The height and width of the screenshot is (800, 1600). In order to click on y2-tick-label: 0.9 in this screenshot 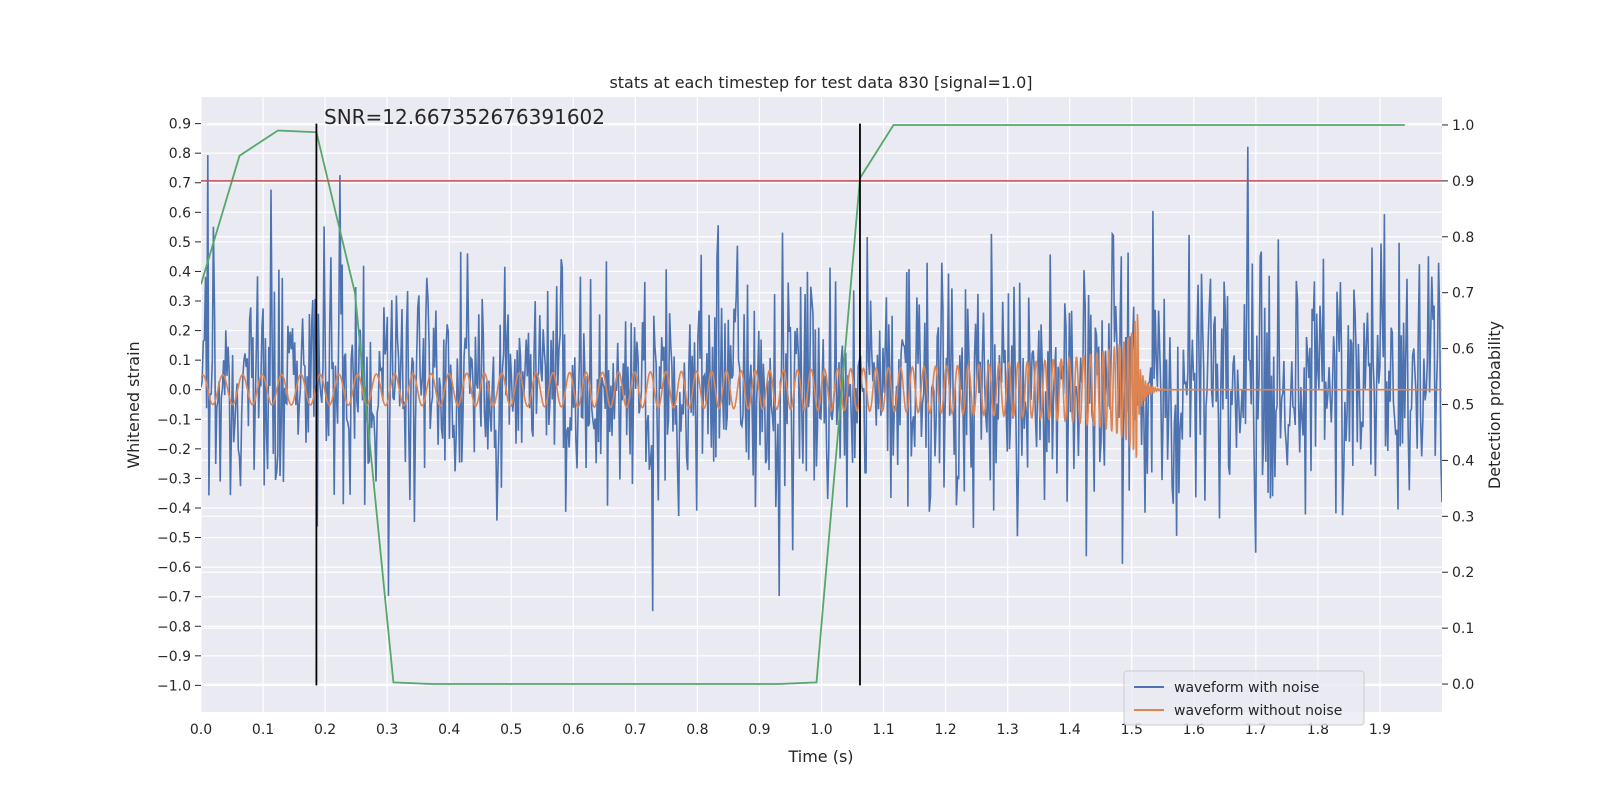, I will do `click(1463, 182)`.